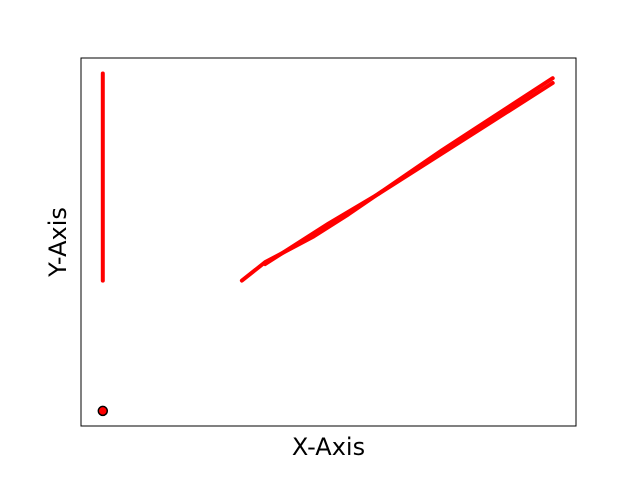 Image resolution: width=640 pixels, height=480 pixels. What do you see at coordinates (328, 447) in the screenshot?
I see `x-axis-label: X-Axis` at bounding box center [328, 447].